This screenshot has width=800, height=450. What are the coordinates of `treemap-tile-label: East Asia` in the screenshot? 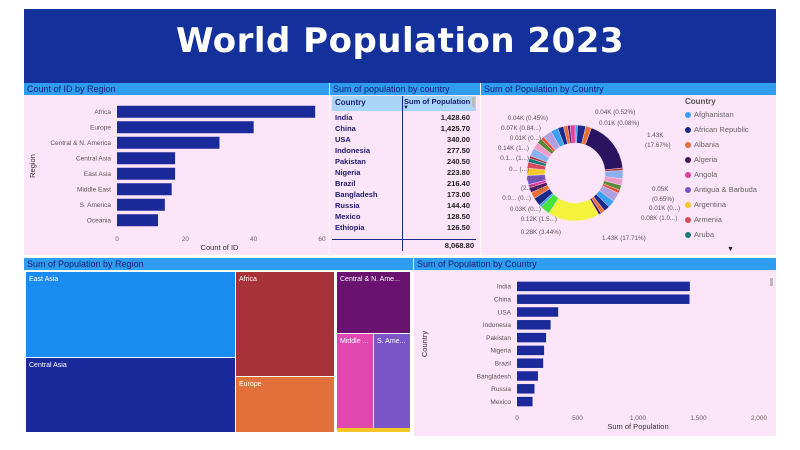 It's located at (44, 279).